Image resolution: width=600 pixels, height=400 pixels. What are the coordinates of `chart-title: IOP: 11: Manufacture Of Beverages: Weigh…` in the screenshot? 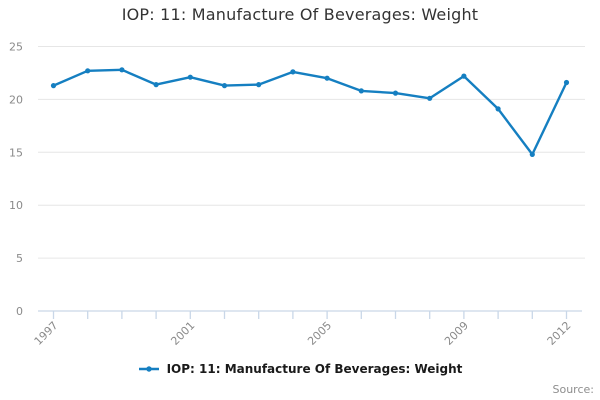 It's located at (300, 14).